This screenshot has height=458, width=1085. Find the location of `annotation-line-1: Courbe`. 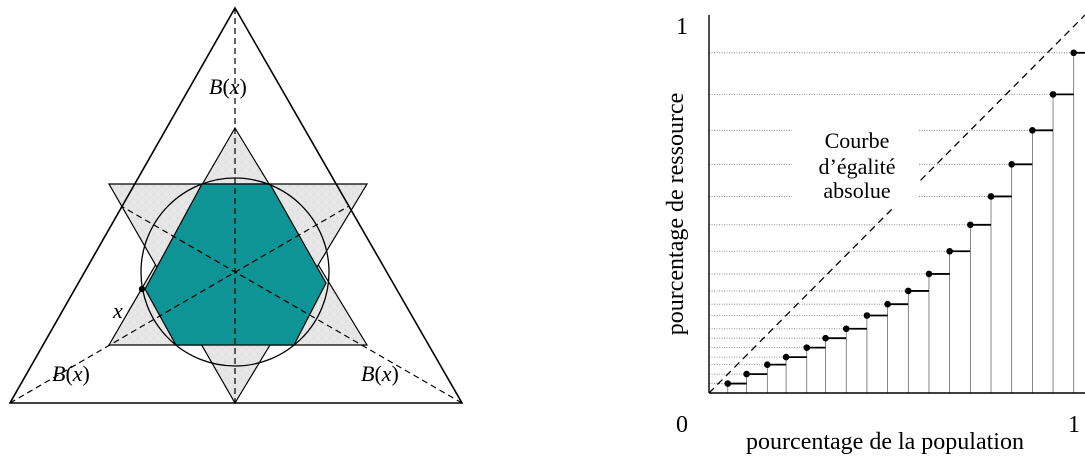

annotation-line-1: Courbe is located at coordinates (857, 140).